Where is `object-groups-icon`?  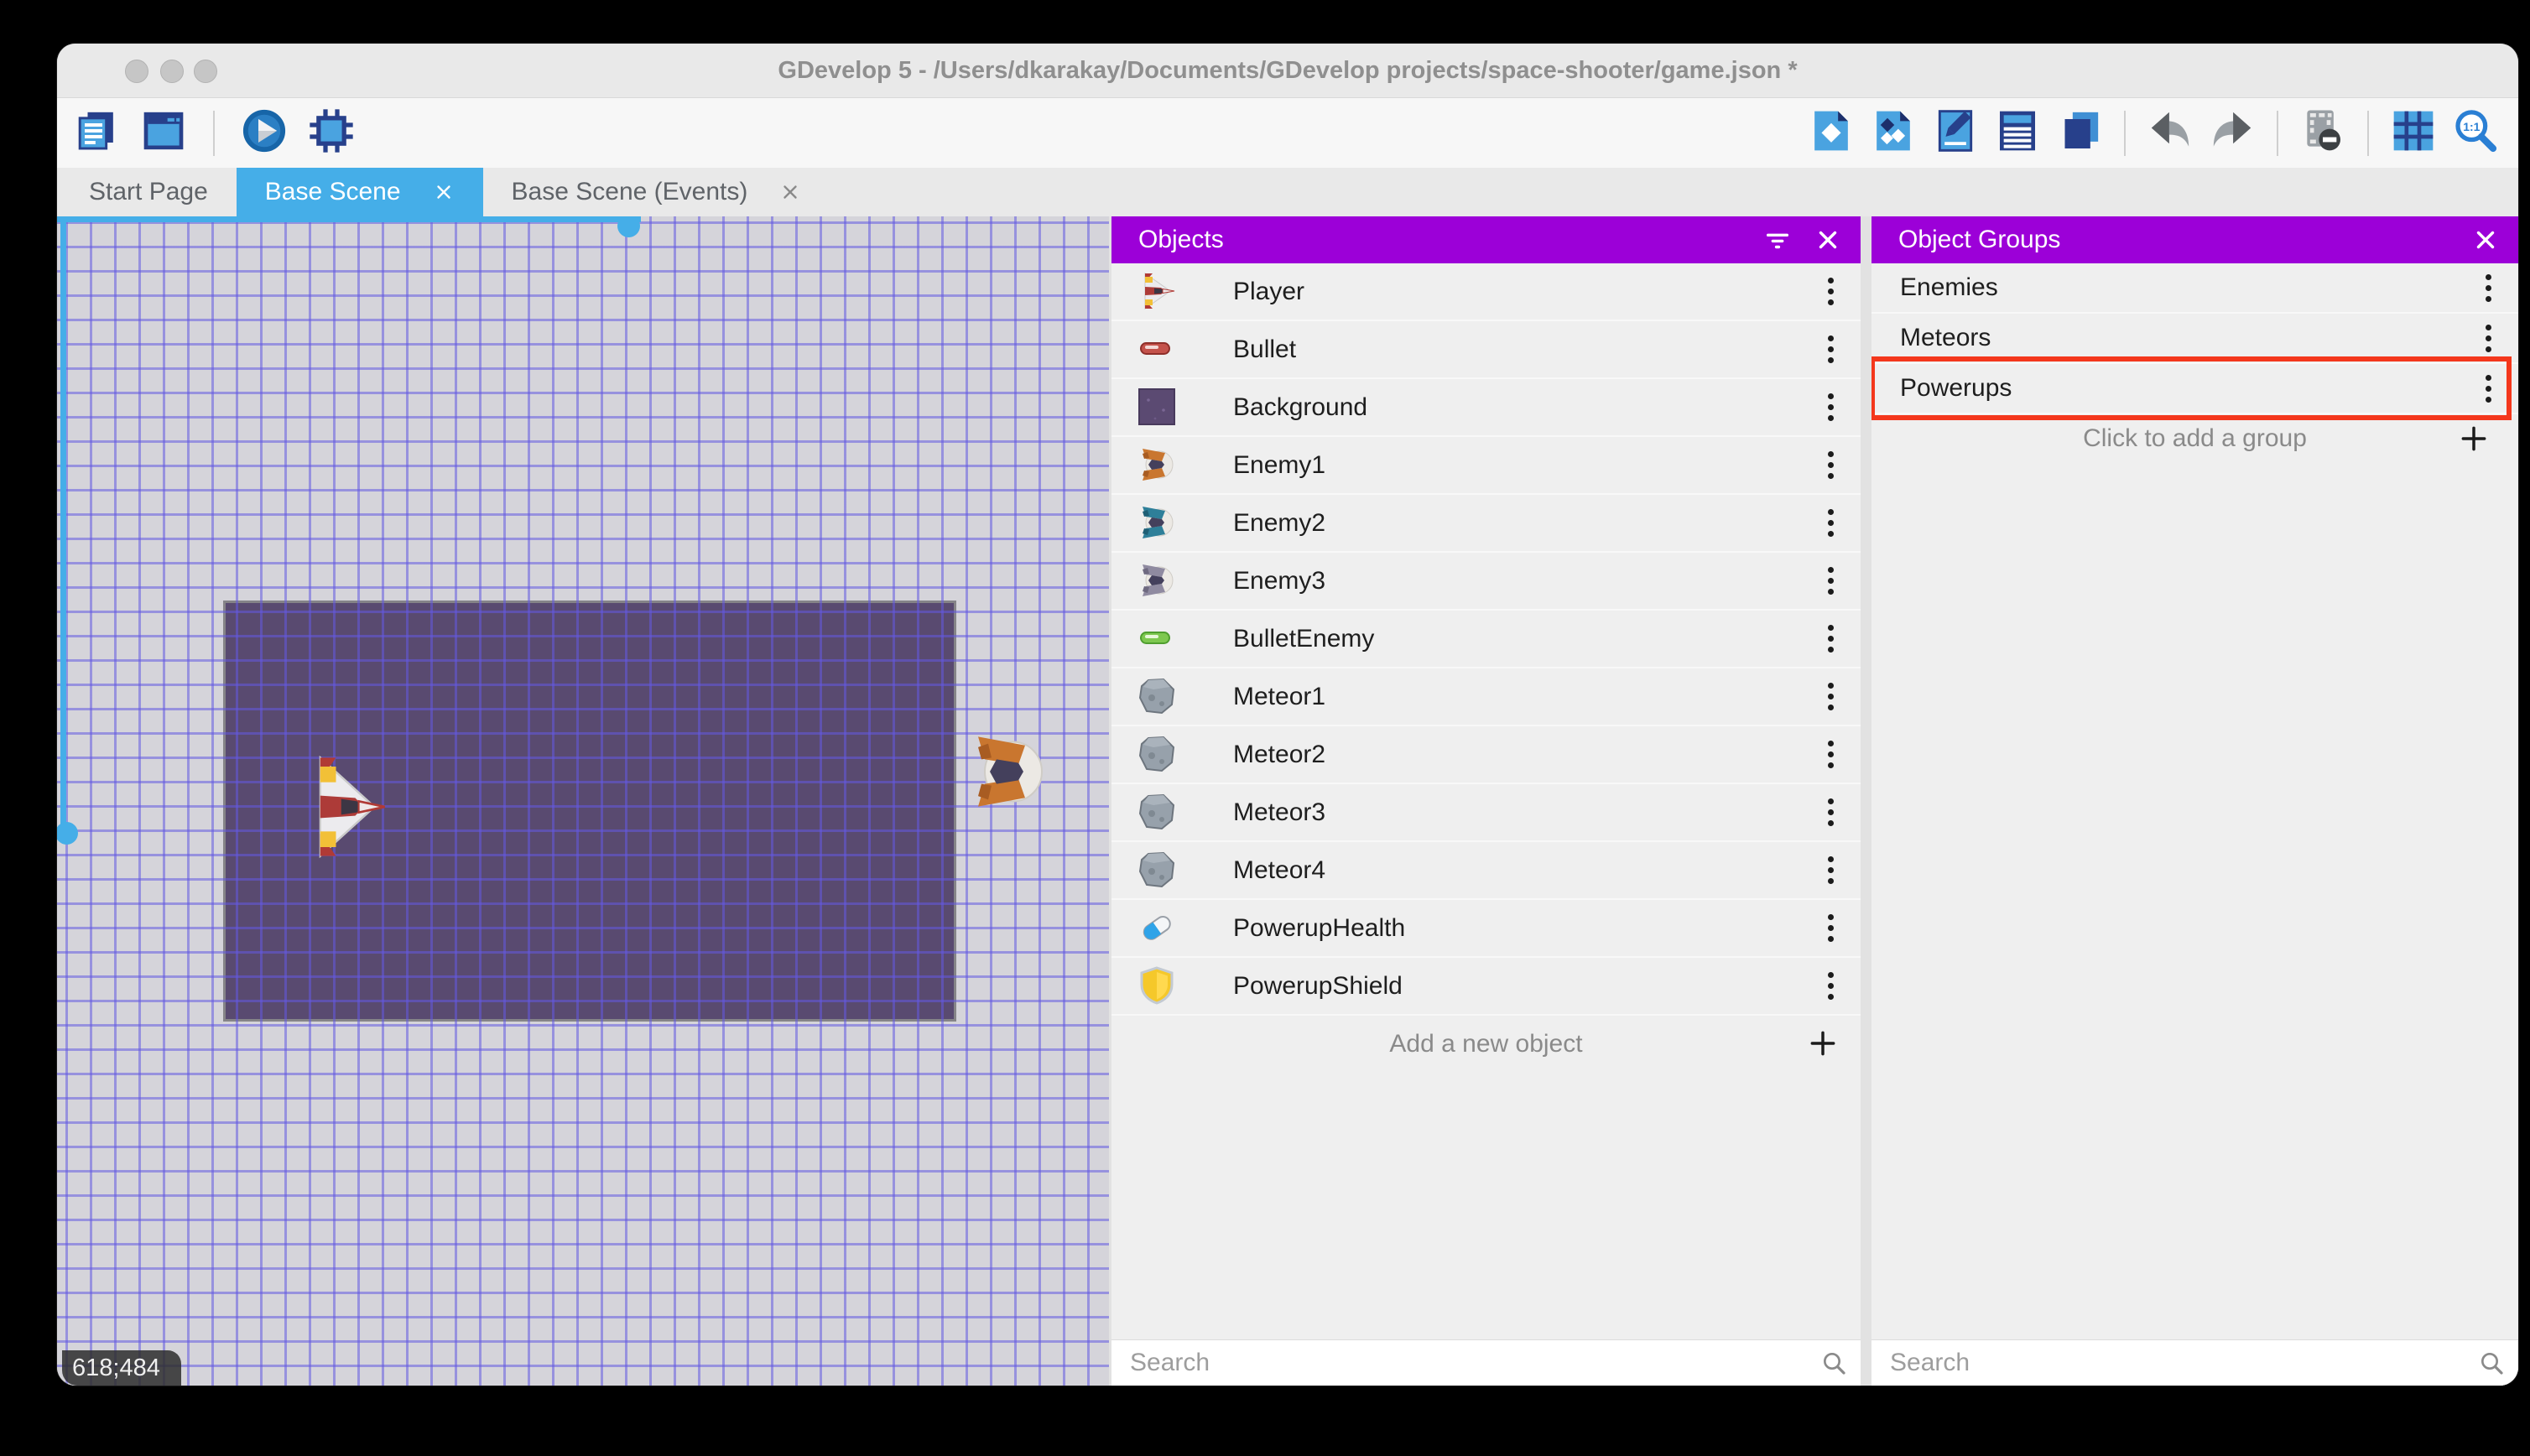 object-groups-icon is located at coordinates (1893, 133).